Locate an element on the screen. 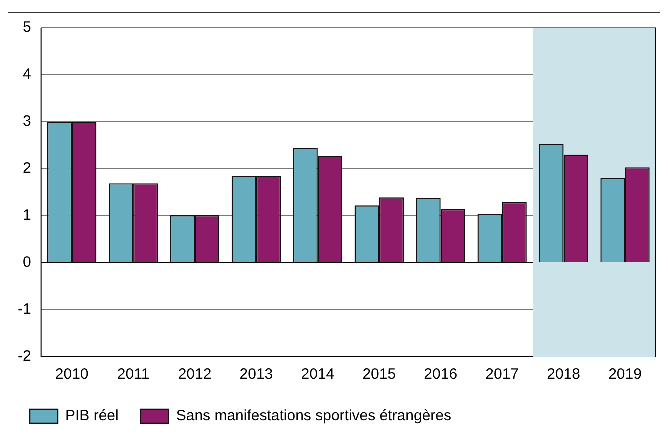  x-tick-label: 2018 is located at coordinates (563, 375).